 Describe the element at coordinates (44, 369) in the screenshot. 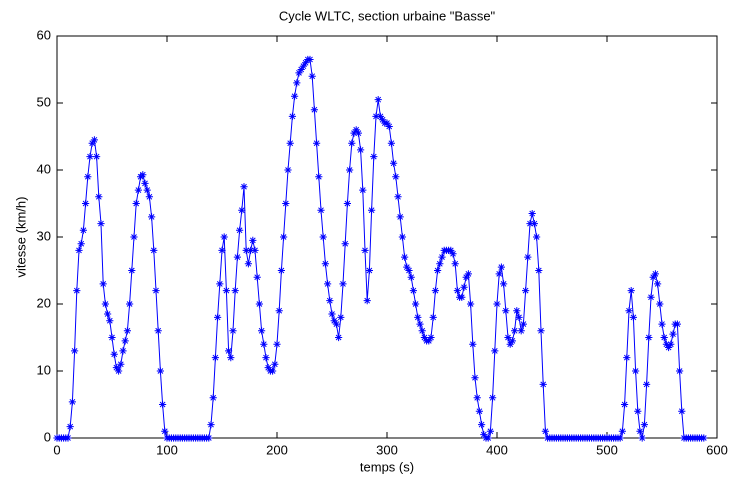

I see `y-tick-label: 10` at that location.